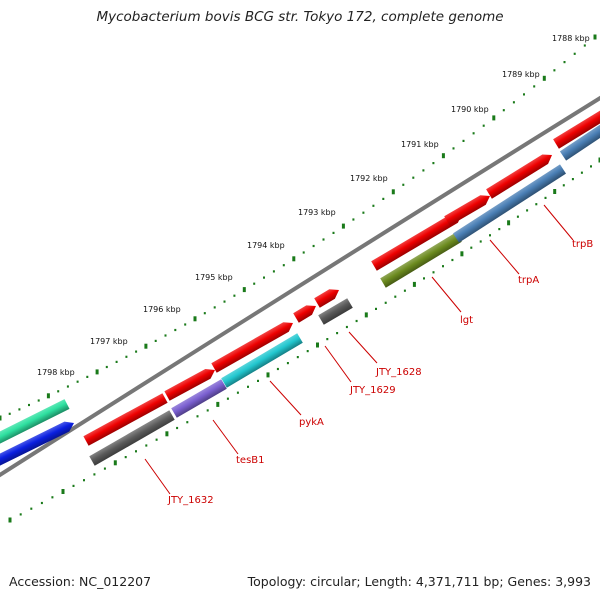  What do you see at coordinates (582, 244) in the screenshot?
I see `gene-label-trpb: trpB` at bounding box center [582, 244].